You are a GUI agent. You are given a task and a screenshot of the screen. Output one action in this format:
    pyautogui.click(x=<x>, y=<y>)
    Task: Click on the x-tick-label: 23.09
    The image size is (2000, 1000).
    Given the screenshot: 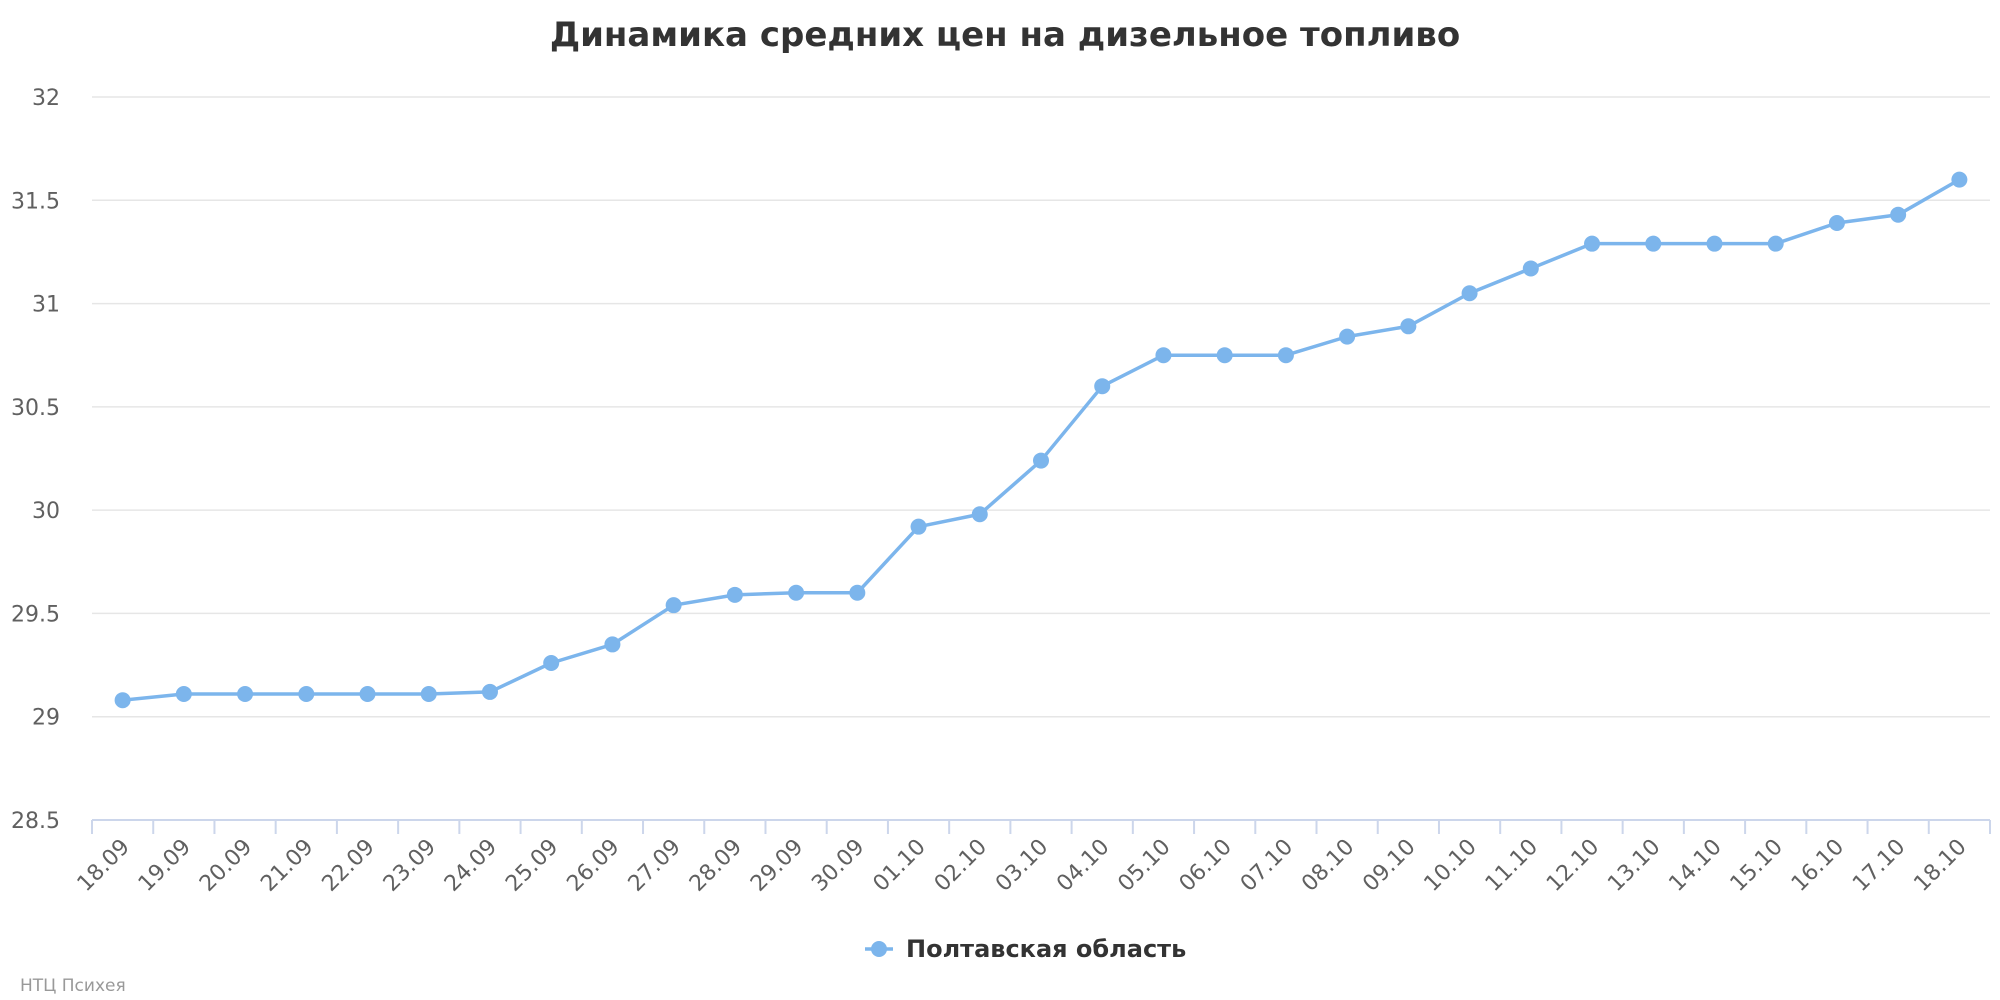 What is the action you would take?
    pyautogui.click(x=410, y=866)
    